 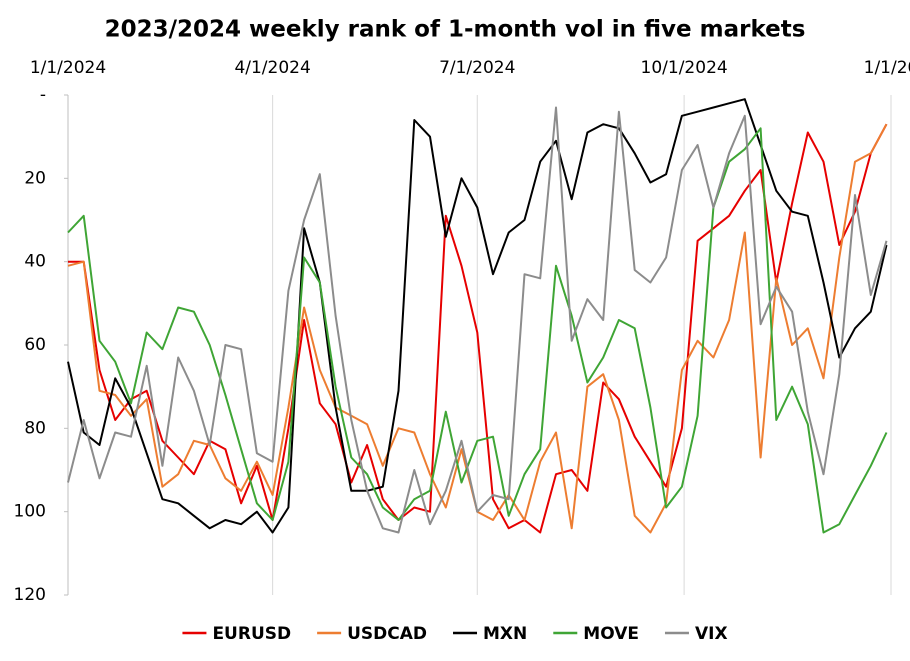 I want to click on legend: EURUSD USDCAD MXN MOVE VIX, so click(x=455, y=634).